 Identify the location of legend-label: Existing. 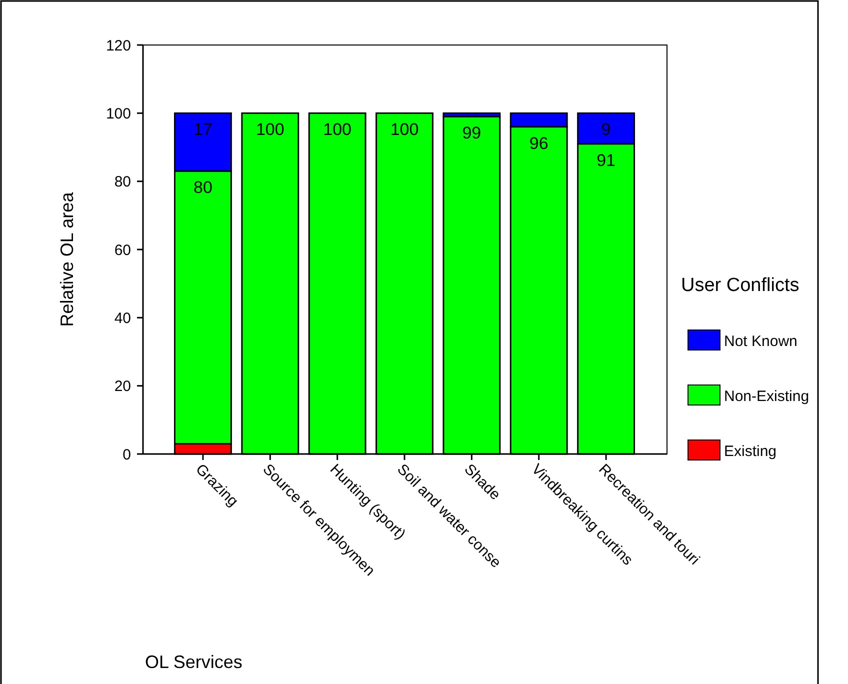
(750, 451).